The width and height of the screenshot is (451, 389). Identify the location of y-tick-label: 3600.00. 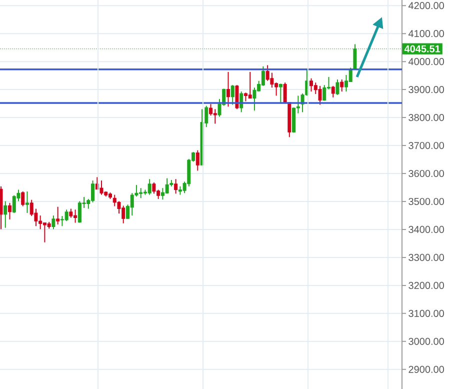
(426, 174).